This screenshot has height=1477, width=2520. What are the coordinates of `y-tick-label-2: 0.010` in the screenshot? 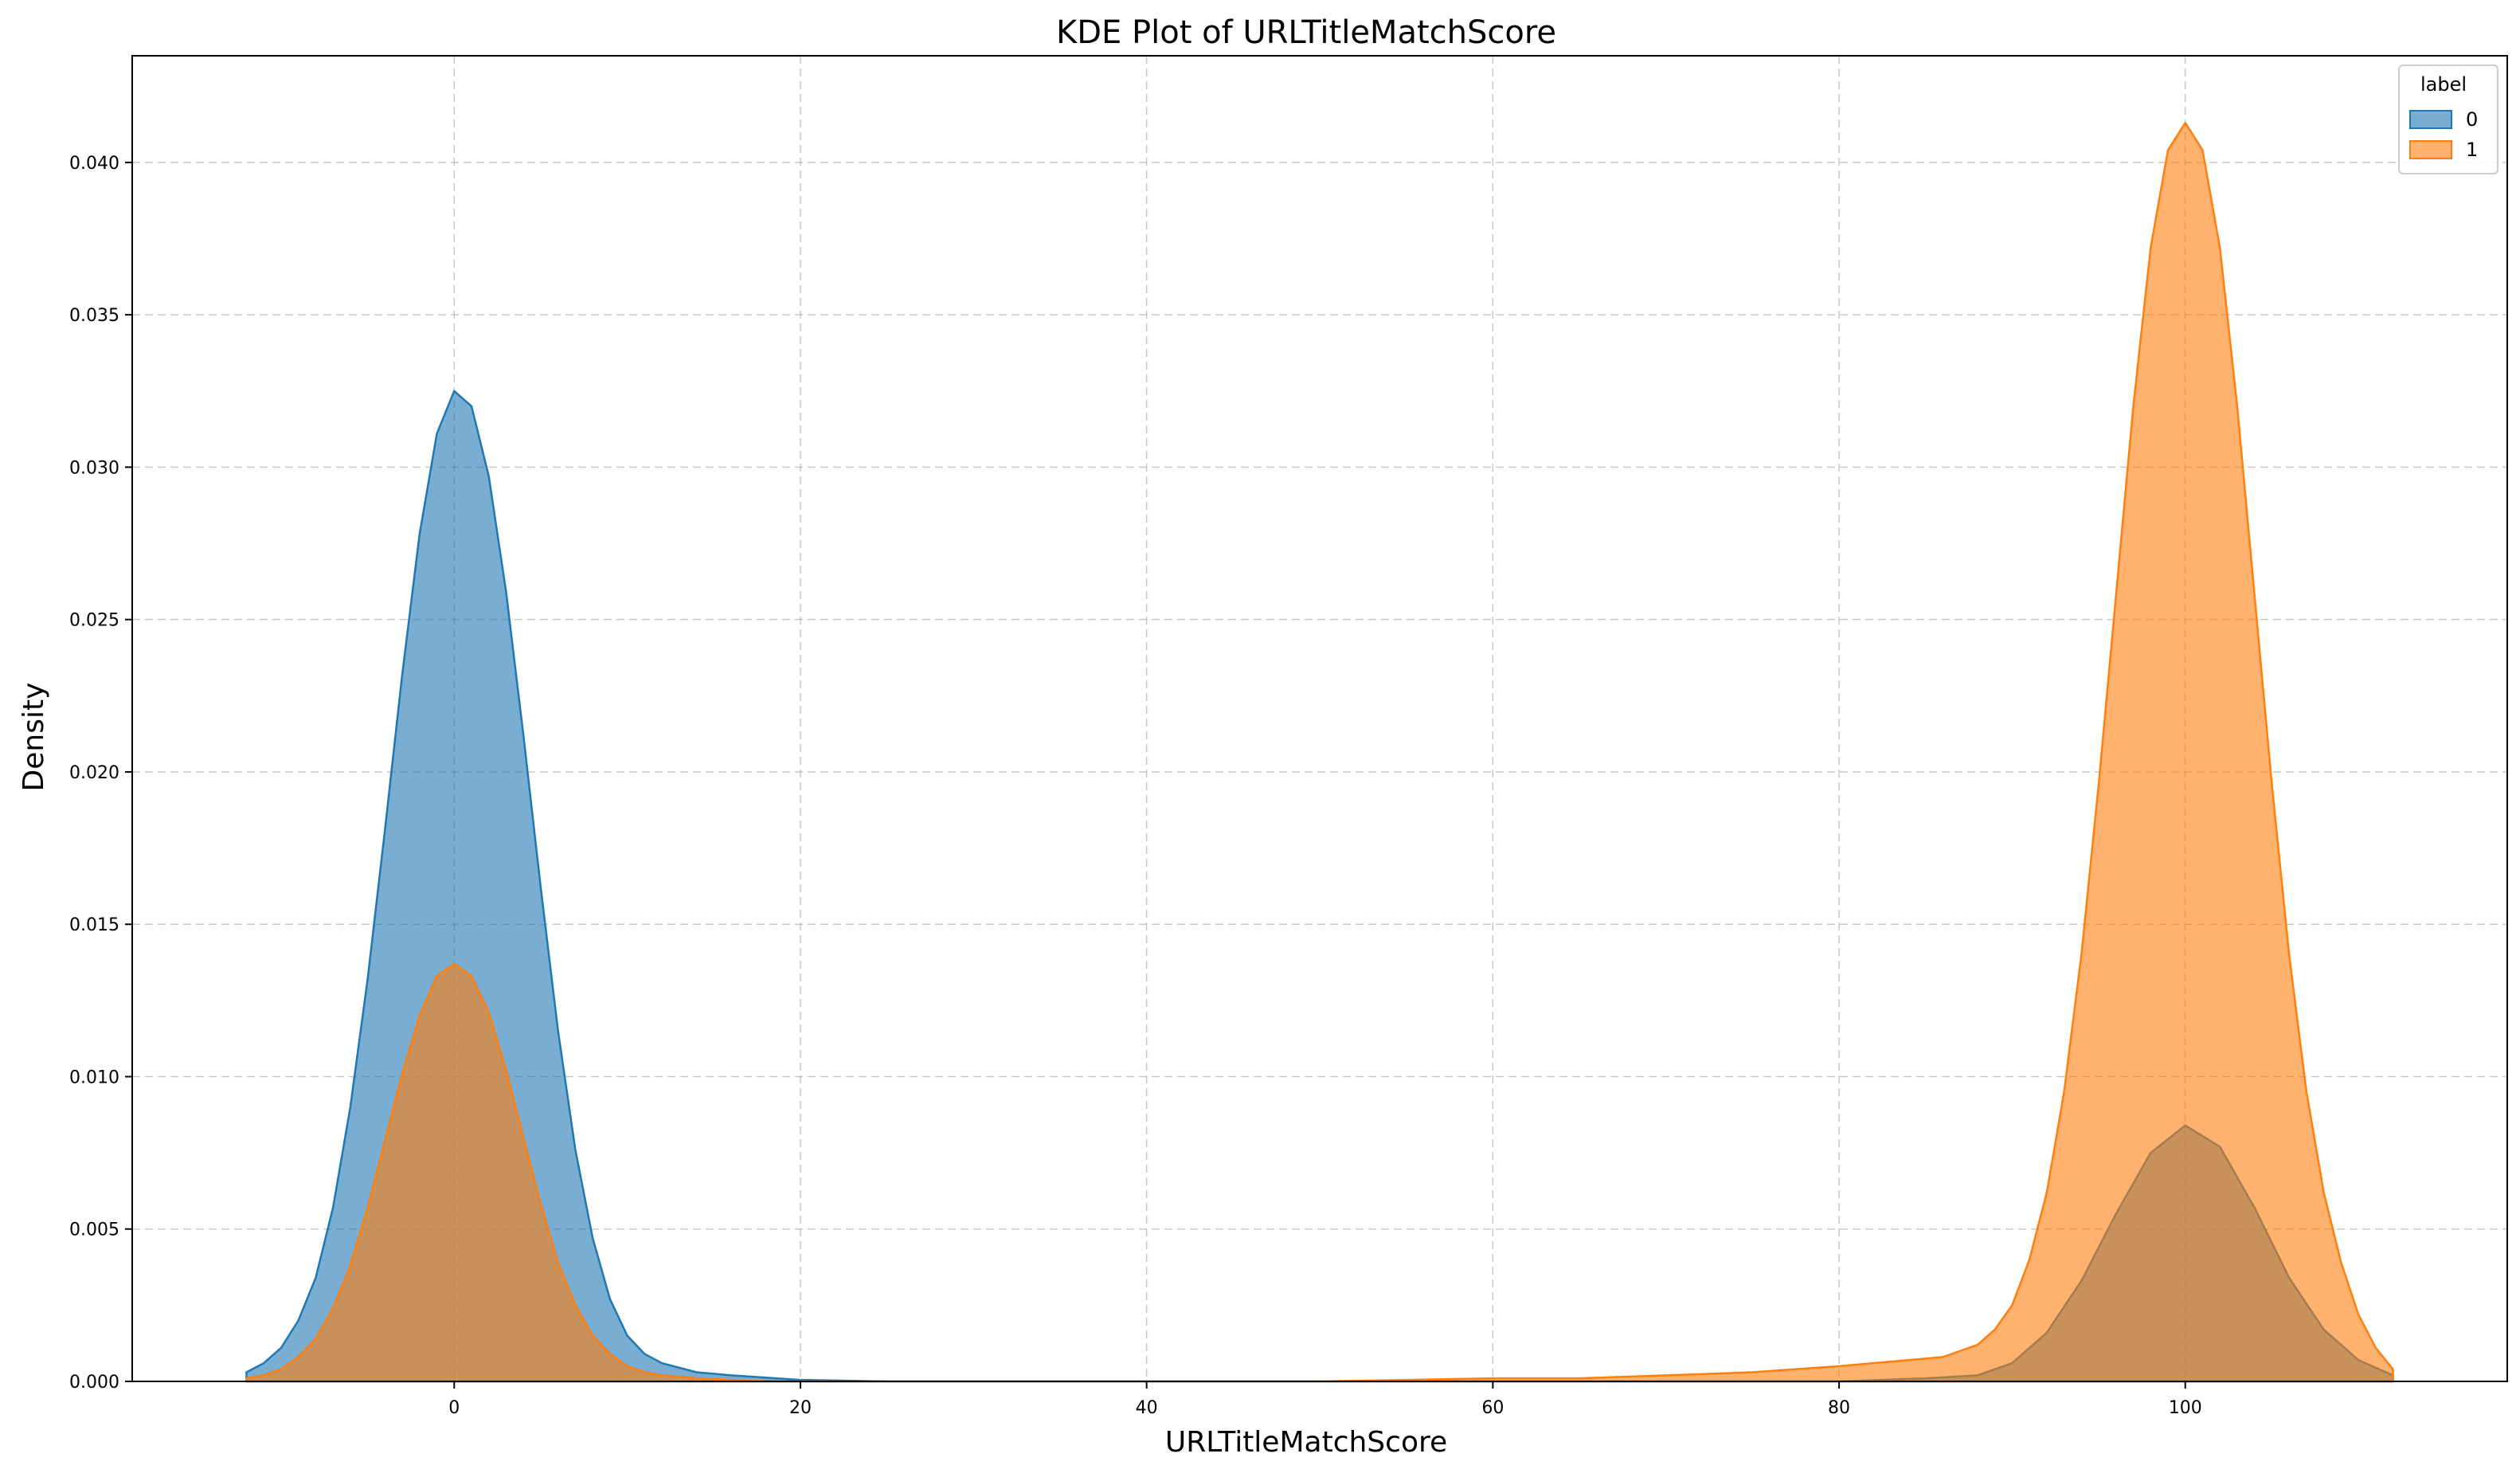 It's located at (94, 1077).